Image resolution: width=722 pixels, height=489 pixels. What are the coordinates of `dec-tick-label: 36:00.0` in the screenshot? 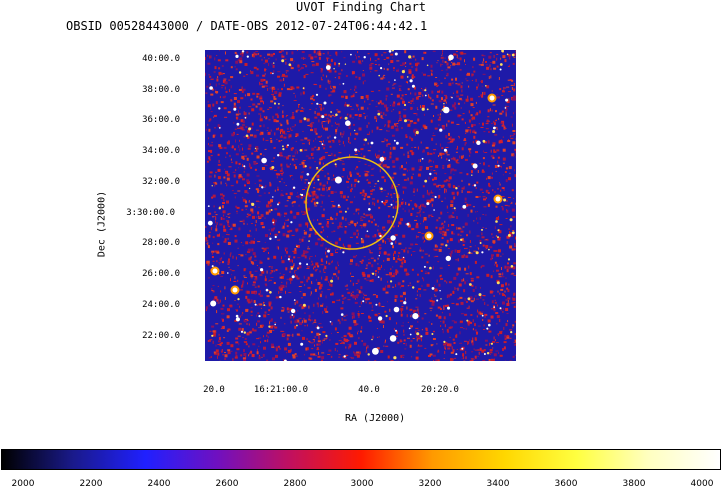 It's located at (161, 120).